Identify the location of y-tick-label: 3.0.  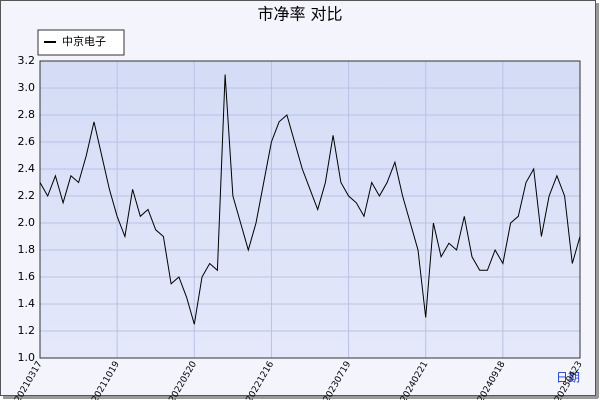
(27, 87).